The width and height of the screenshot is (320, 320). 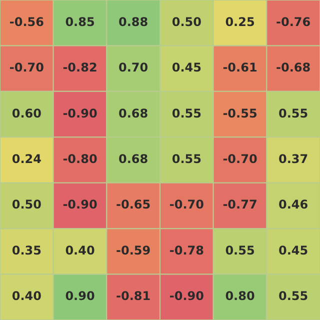 I want to click on data-label: -0.80, so click(x=80, y=159).